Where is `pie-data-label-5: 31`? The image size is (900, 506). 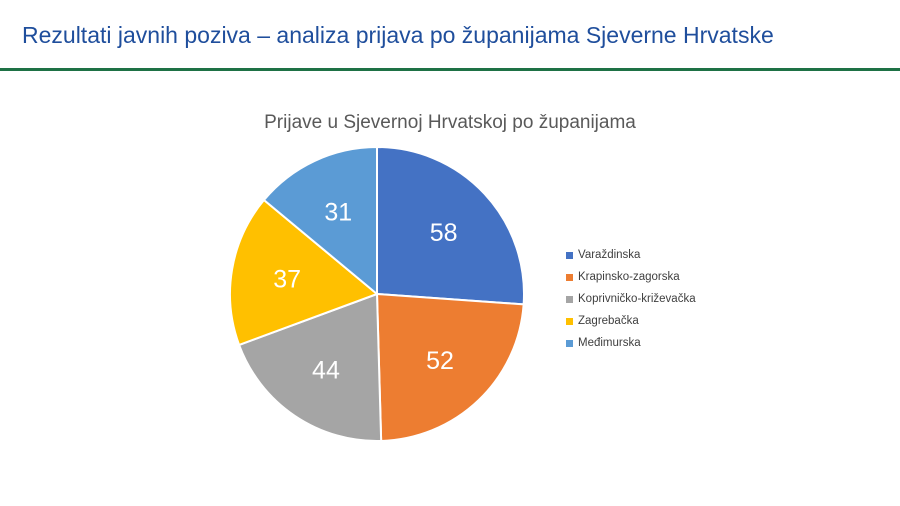 pie-data-label-5: 31 is located at coordinates (338, 212).